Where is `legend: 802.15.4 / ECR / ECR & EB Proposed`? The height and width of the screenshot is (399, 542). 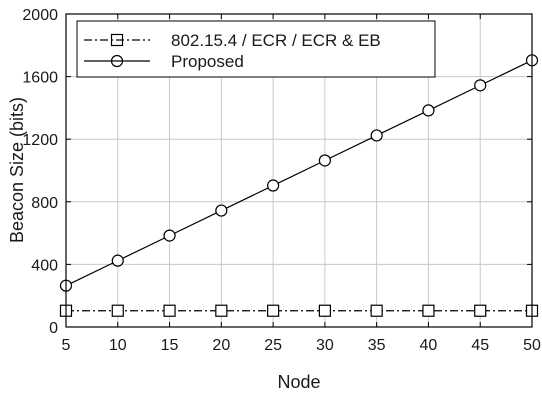 legend: 802.15.4 / ECR / ECR & EB Proposed is located at coordinates (256, 49).